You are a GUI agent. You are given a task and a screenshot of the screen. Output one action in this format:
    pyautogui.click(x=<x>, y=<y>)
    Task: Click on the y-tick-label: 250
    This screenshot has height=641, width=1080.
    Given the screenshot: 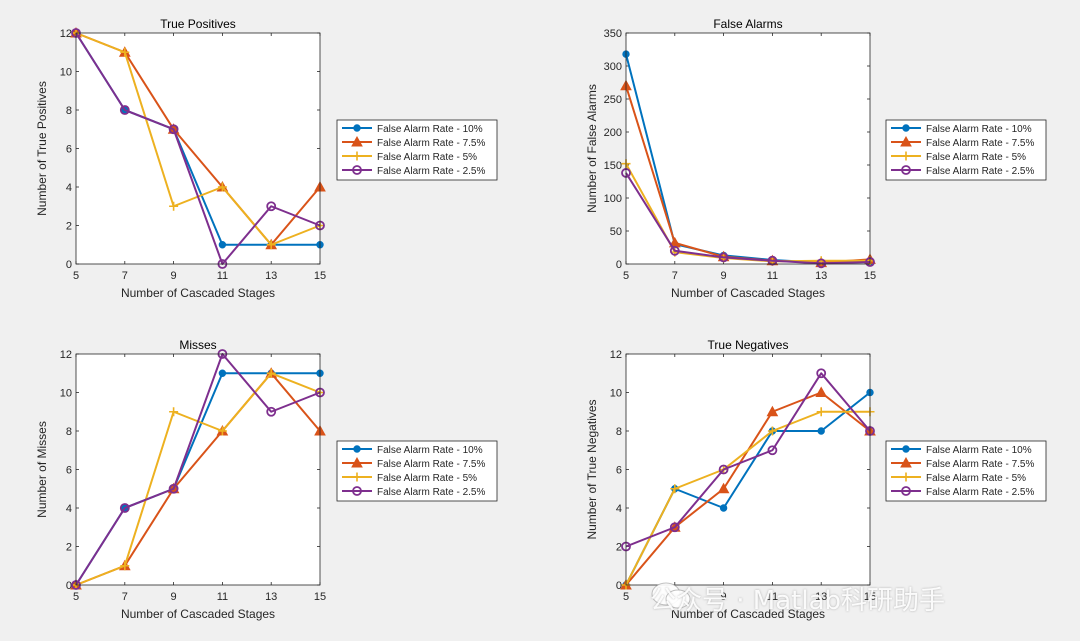 What is the action you would take?
    pyautogui.click(x=613, y=100)
    